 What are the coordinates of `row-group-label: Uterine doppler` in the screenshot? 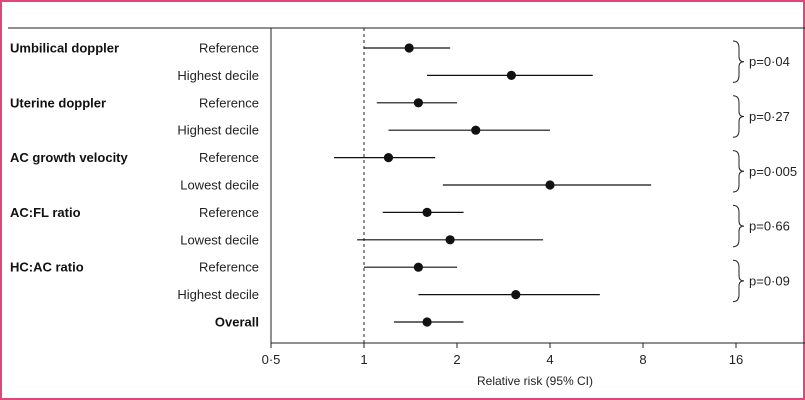 It's located at (58, 102).